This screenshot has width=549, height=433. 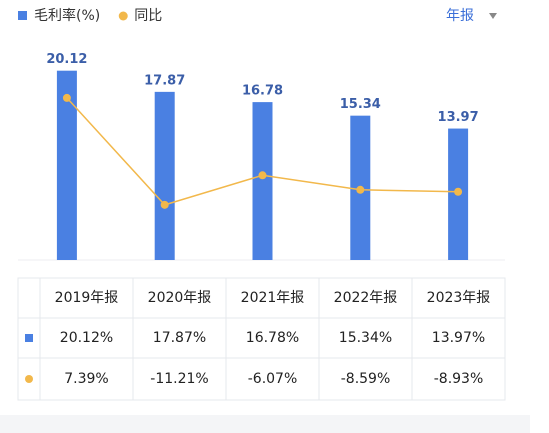 What do you see at coordinates (67, 15) in the screenshot?
I see `legend-label: 毛利率(%)` at bounding box center [67, 15].